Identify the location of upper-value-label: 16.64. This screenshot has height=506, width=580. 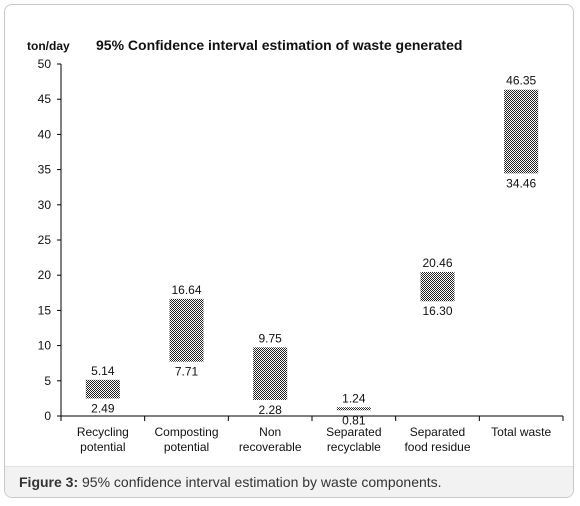
(186, 290).